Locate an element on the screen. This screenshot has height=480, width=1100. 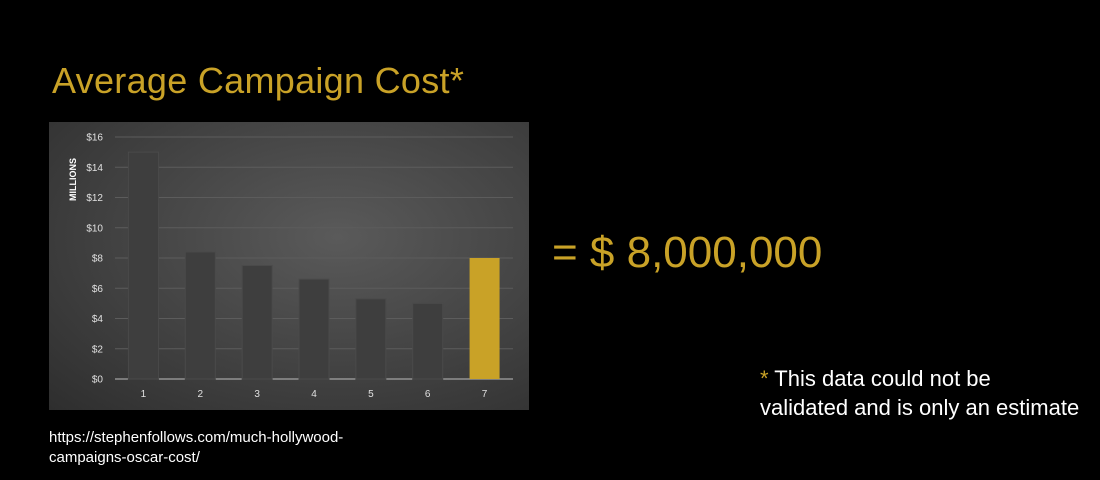
y-tick-label: $2 is located at coordinates (98, 349).